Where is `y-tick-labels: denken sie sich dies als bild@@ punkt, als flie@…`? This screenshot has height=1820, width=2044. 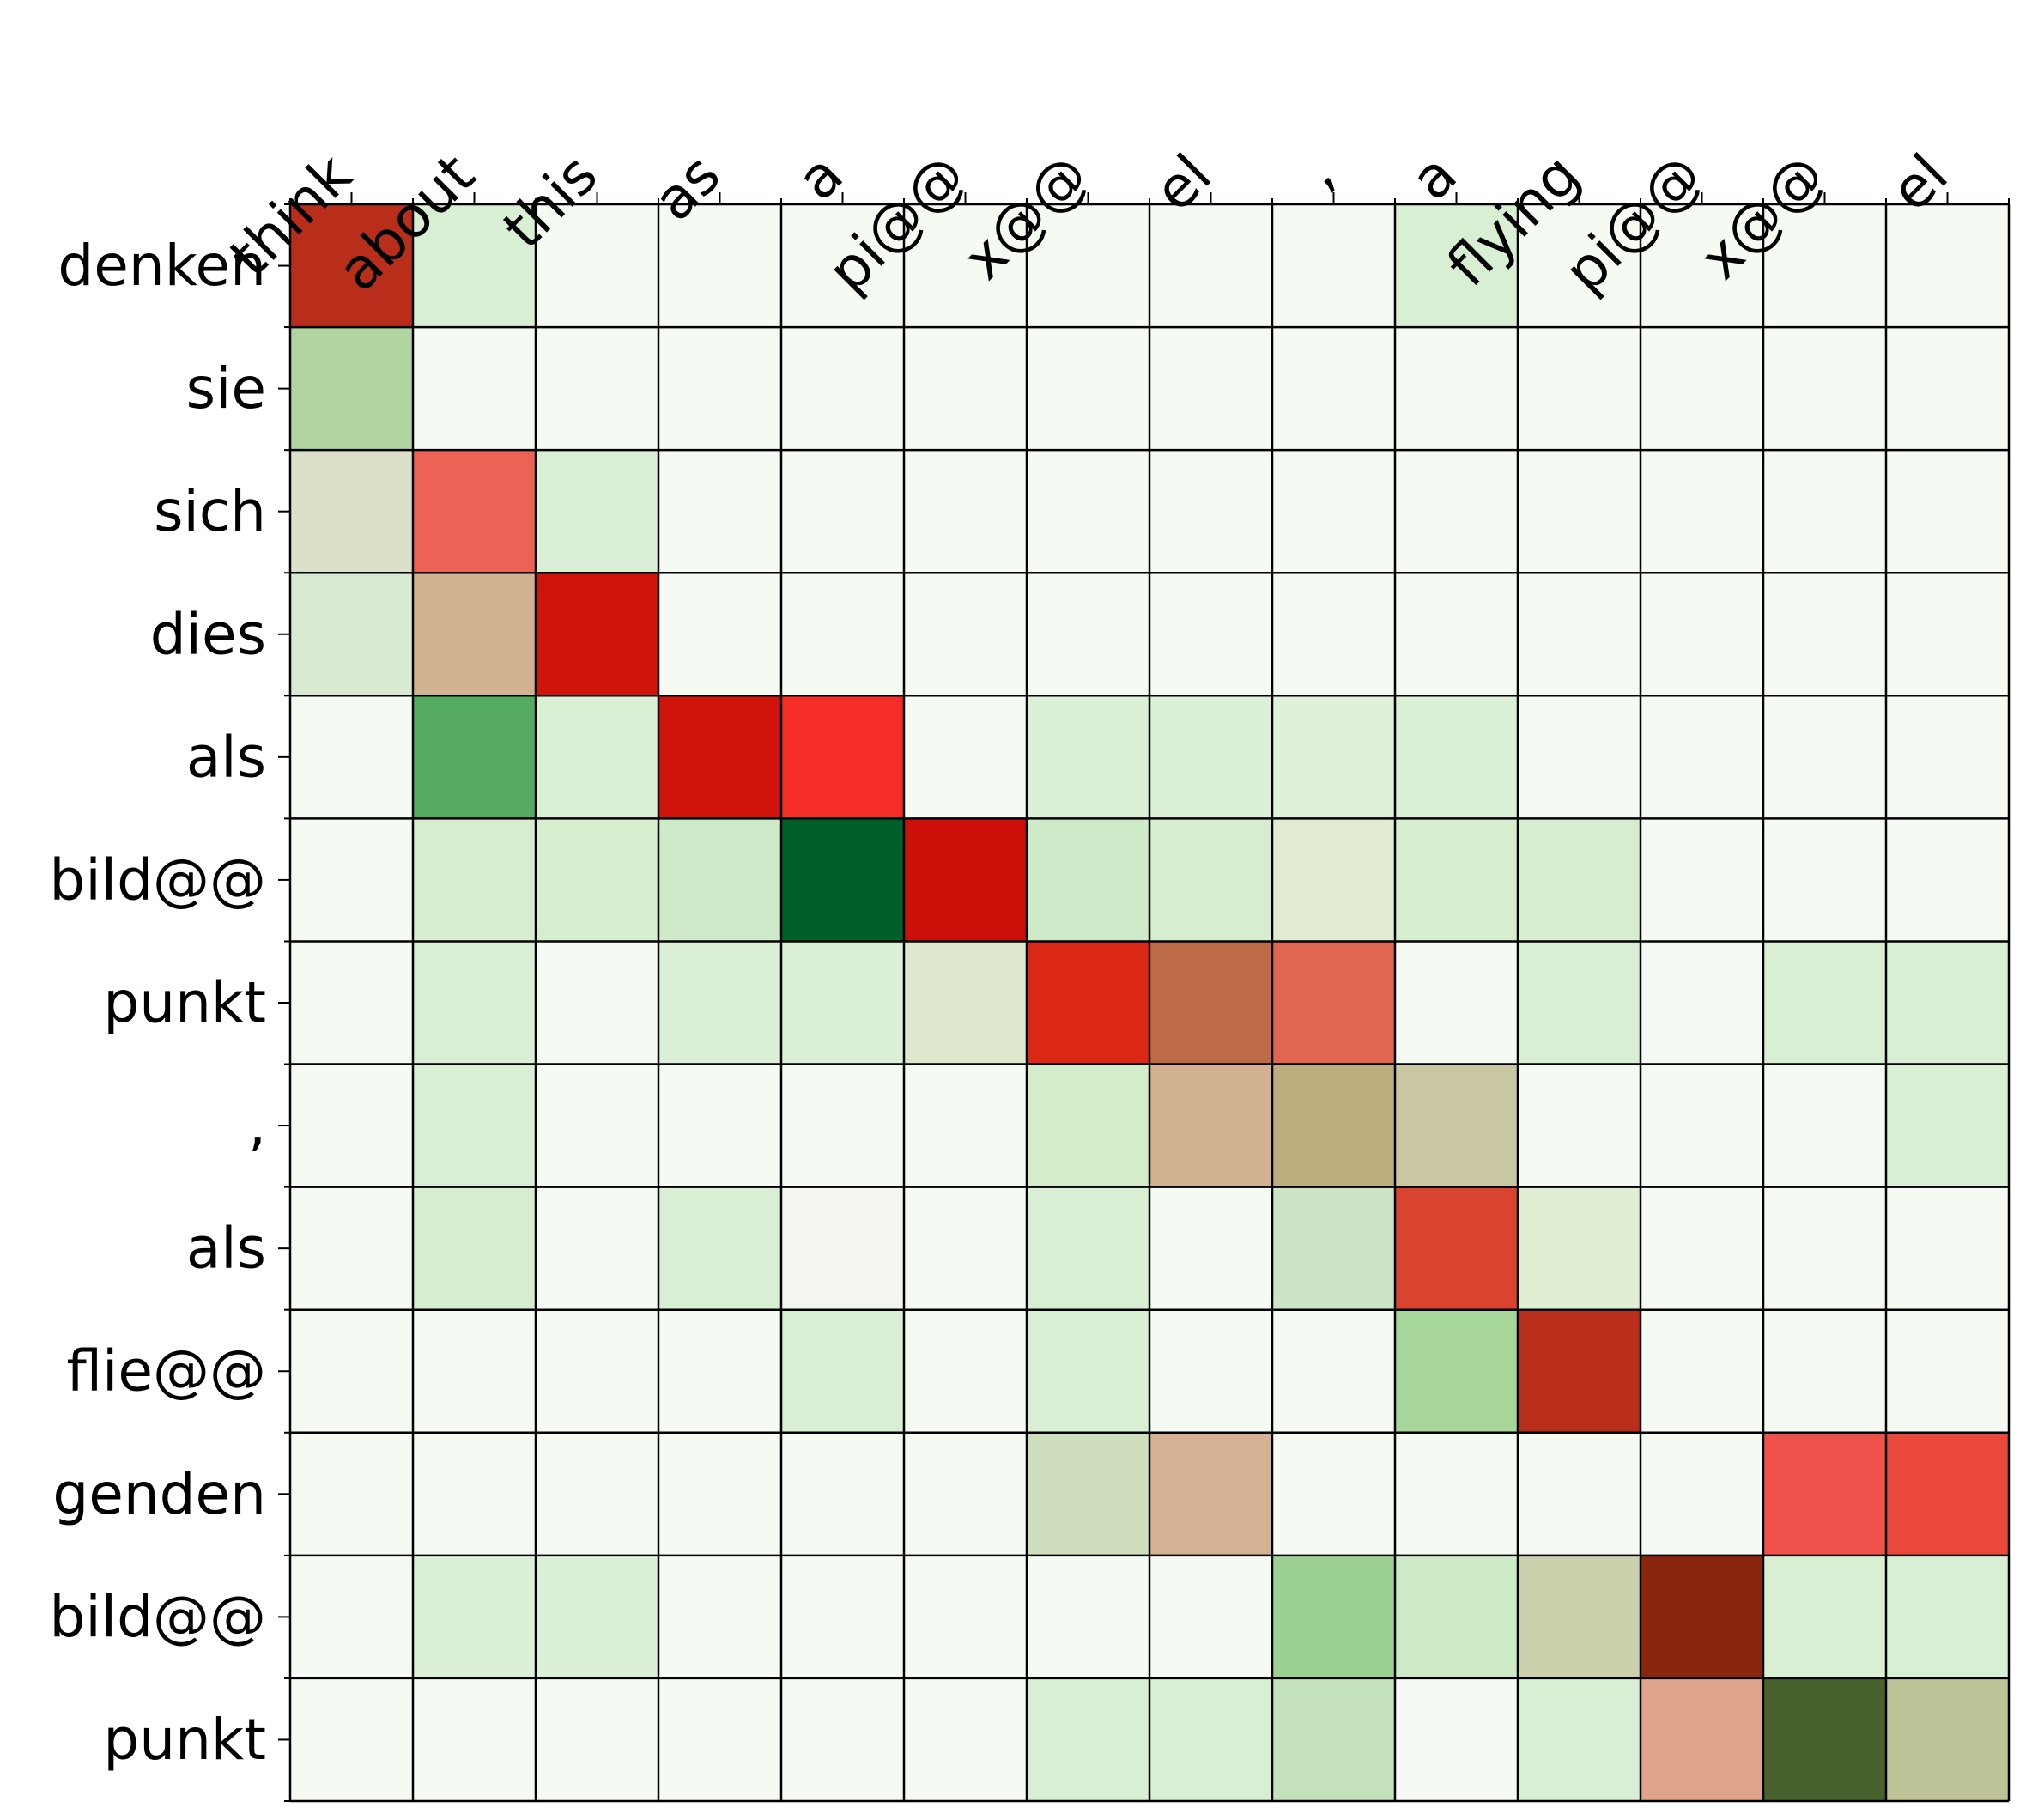
y-tick-labels: denken sie sich dies als bild@@ punkt, als flie@… is located at coordinates (158, 1003).